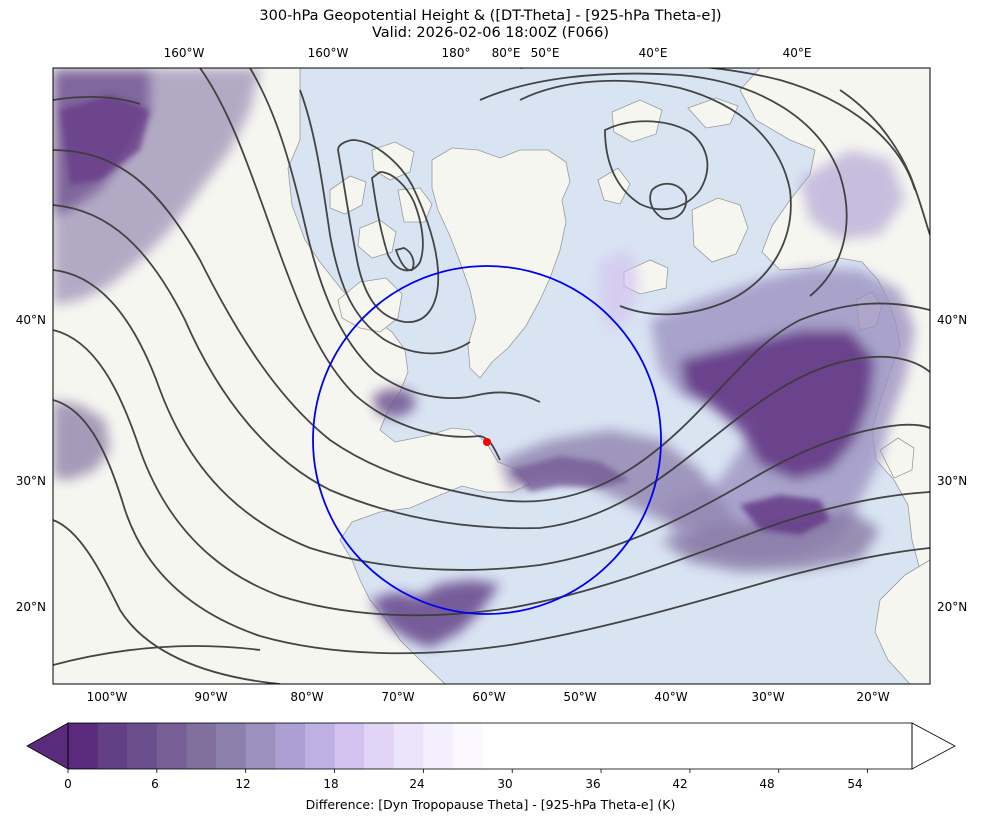 This screenshot has width=981, height=822. Describe the element at coordinates (768, 697) in the screenshot. I see `bottom-lon-label: 30°W` at that location.